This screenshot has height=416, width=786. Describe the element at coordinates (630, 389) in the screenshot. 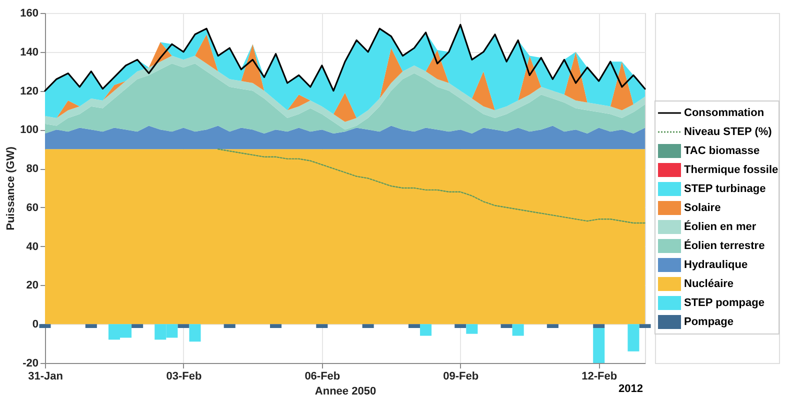

I see `text: 2012` at that location.